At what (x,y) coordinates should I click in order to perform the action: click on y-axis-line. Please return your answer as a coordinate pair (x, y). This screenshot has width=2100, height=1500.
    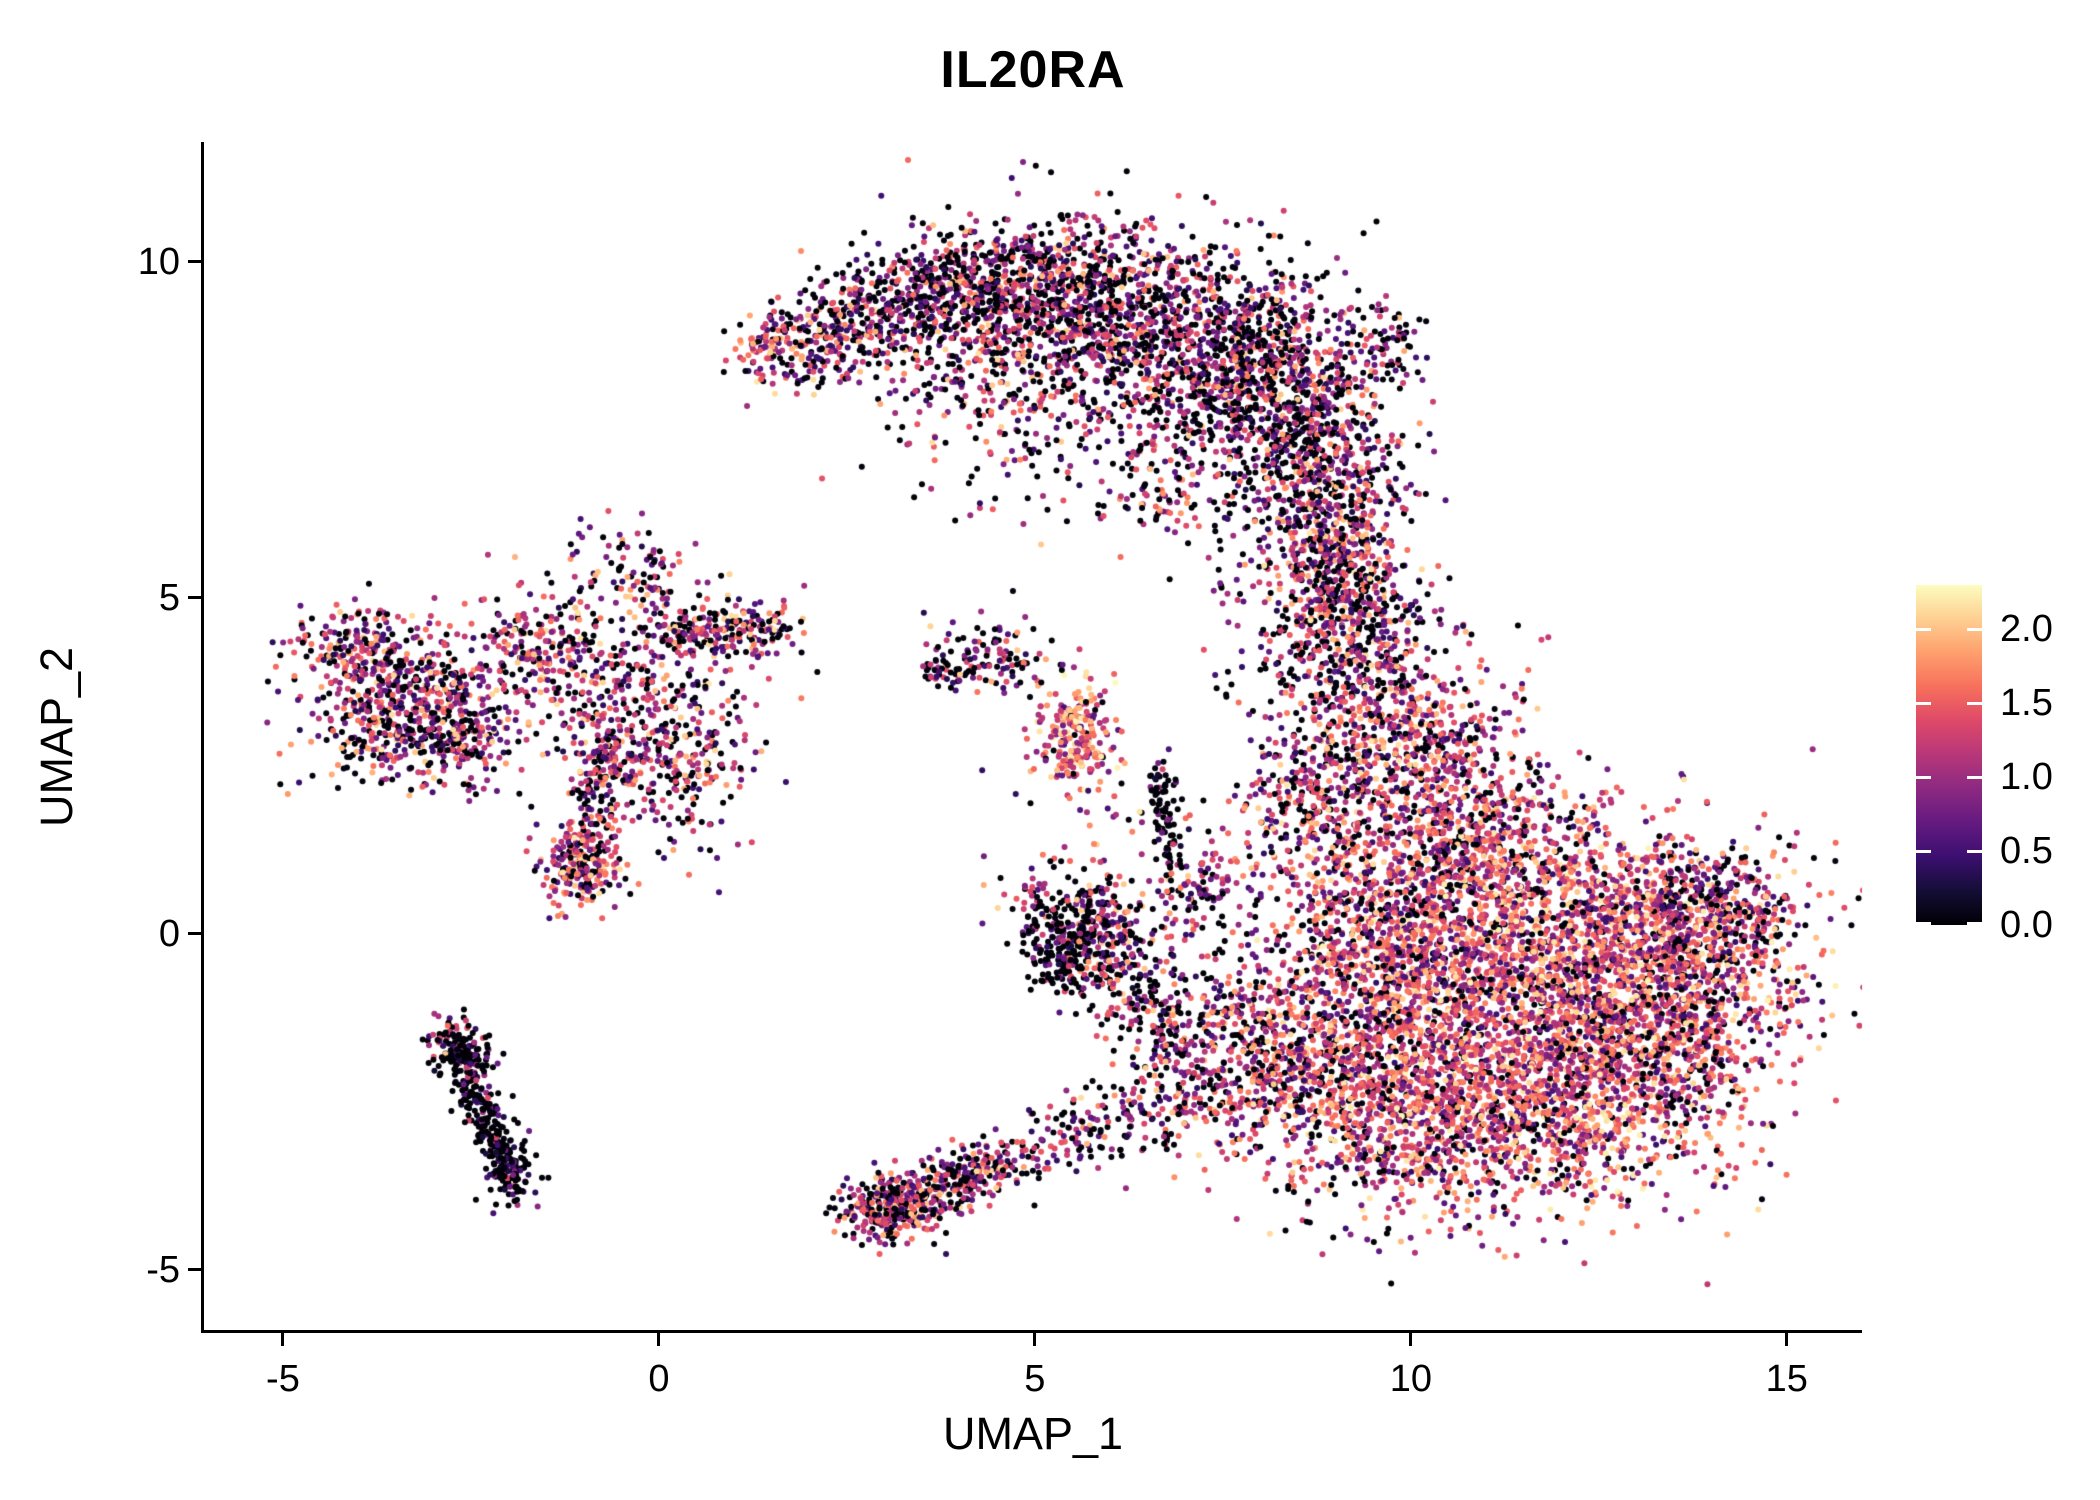
    Looking at the image, I should click on (202, 737).